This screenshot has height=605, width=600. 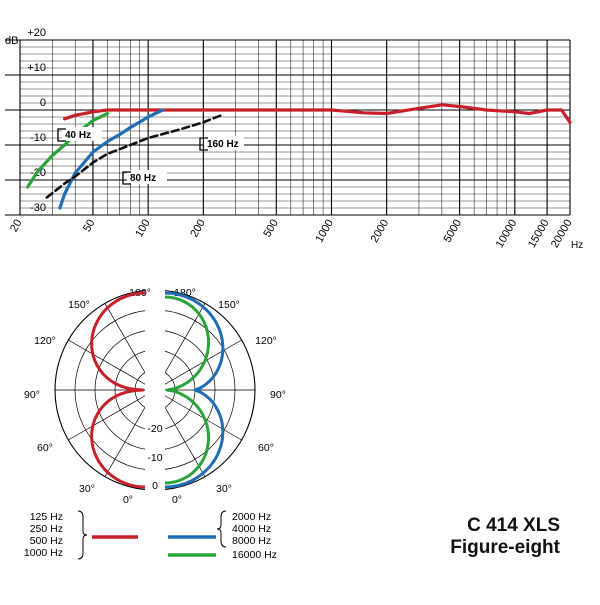 What do you see at coordinates (154, 429) in the screenshot?
I see `polar-ring-label: -20` at bounding box center [154, 429].